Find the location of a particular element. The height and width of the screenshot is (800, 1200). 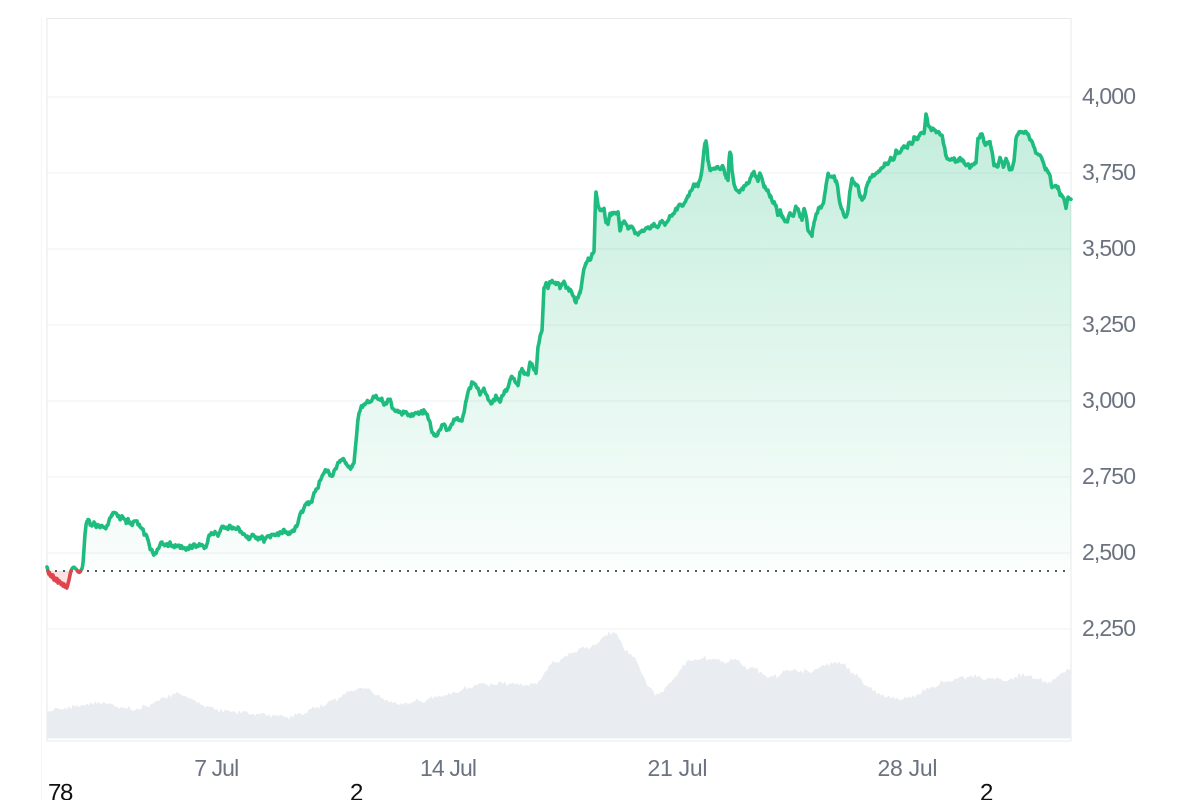

svg-text: 4,000 is located at coordinates (1109, 96).